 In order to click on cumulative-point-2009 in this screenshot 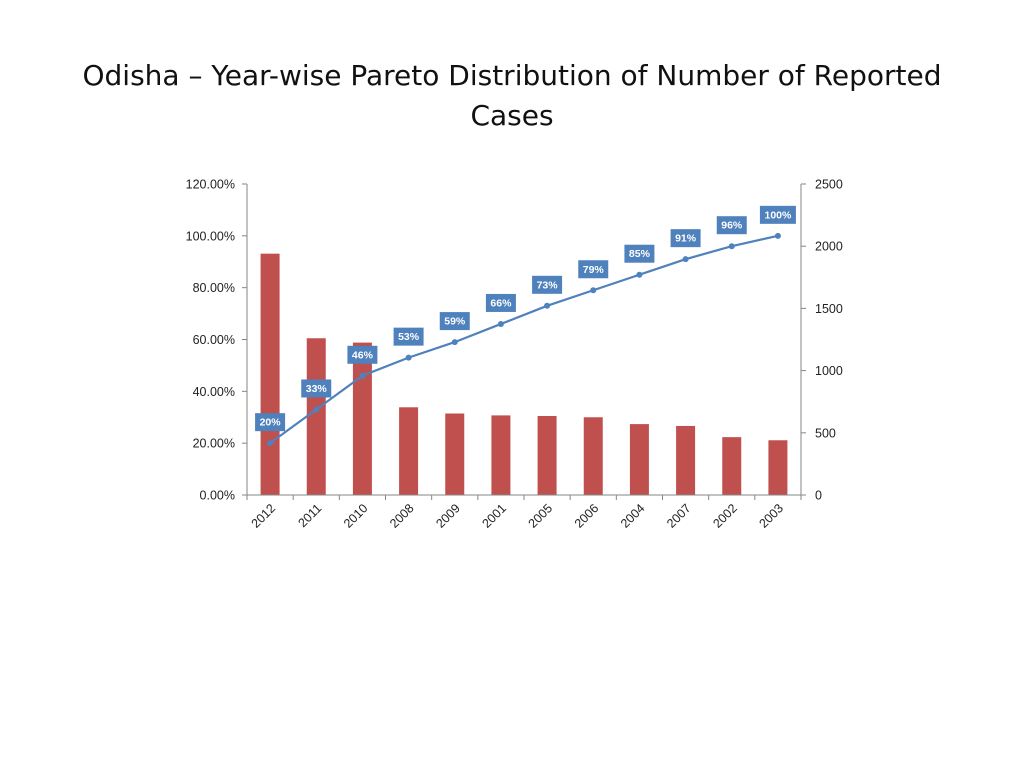, I will do `click(454, 342)`.